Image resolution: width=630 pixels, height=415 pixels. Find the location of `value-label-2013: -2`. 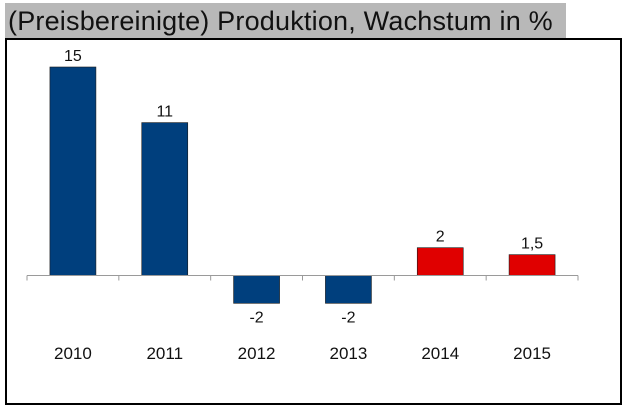

value-label-2013: -2 is located at coordinates (348, 317).